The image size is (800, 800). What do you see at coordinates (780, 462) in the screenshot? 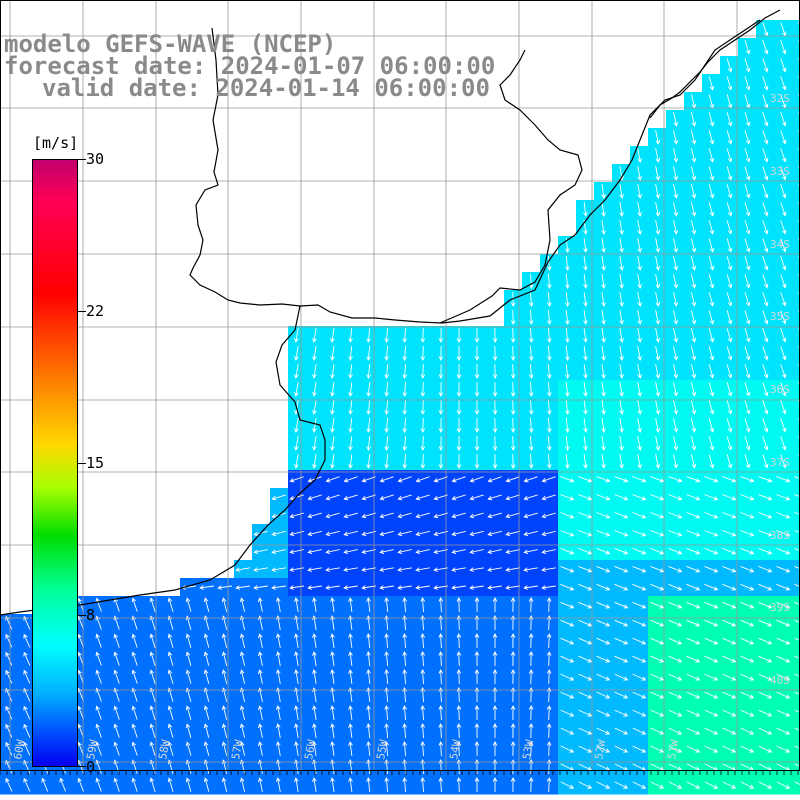
I see `latitude-label: 37S` at bounding box center [780, 462].